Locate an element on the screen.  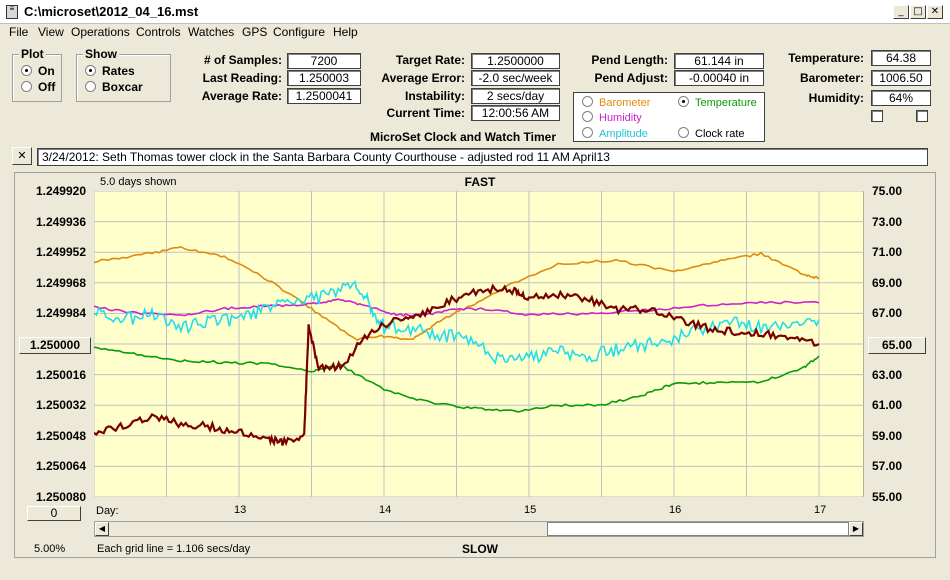
x-tick-label: 17 is located at coordinates (820, 510).